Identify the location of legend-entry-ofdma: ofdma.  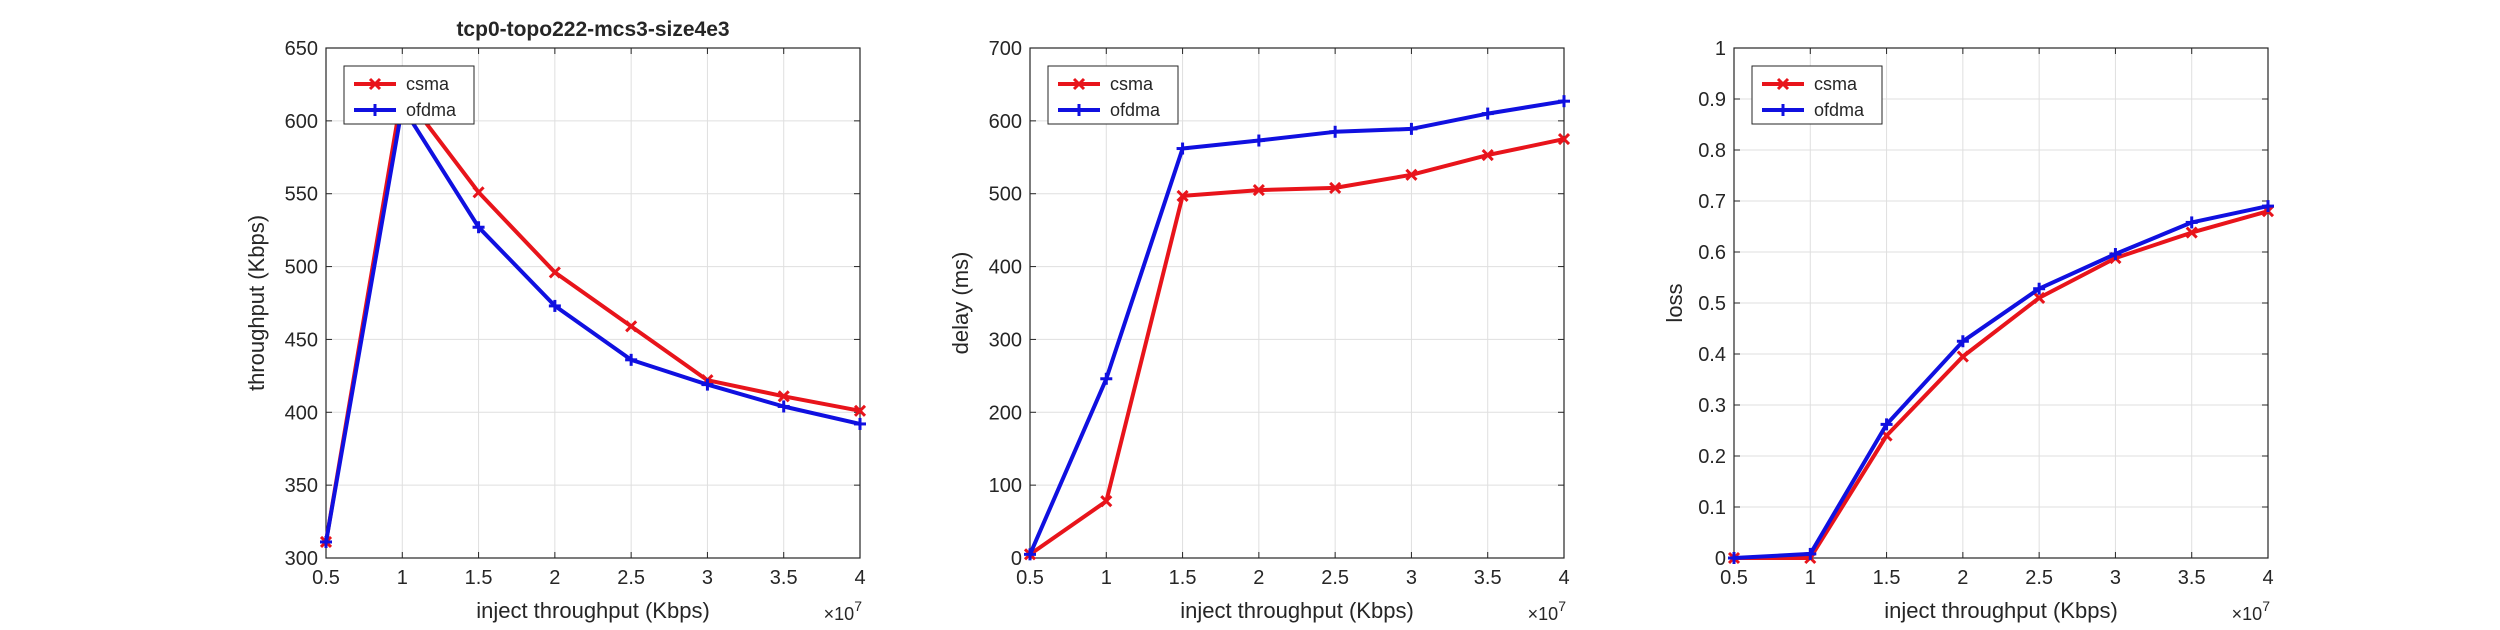
(1813, 110).